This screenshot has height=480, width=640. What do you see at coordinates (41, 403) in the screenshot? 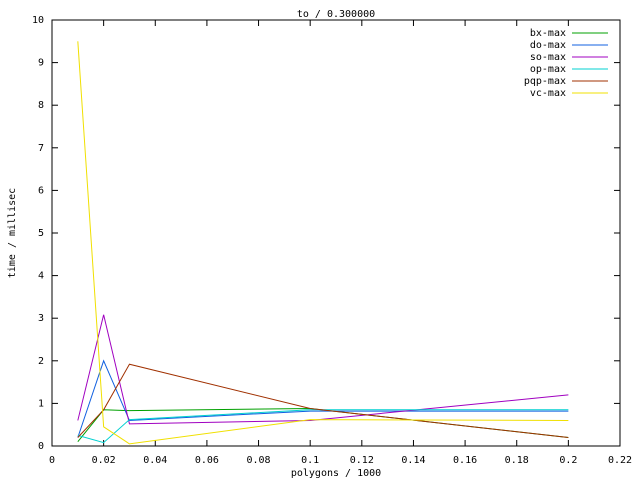
I see `y-tick-label: 1` at bounding box center [41, 403].